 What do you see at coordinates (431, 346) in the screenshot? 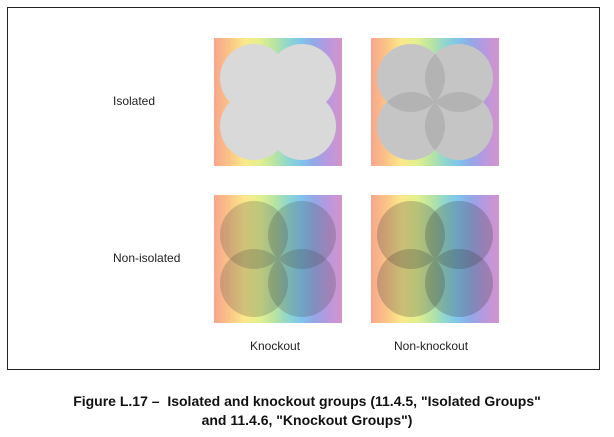
I see `column-label-non-knockout: Non-knockout` at bounding box center [431, 346].